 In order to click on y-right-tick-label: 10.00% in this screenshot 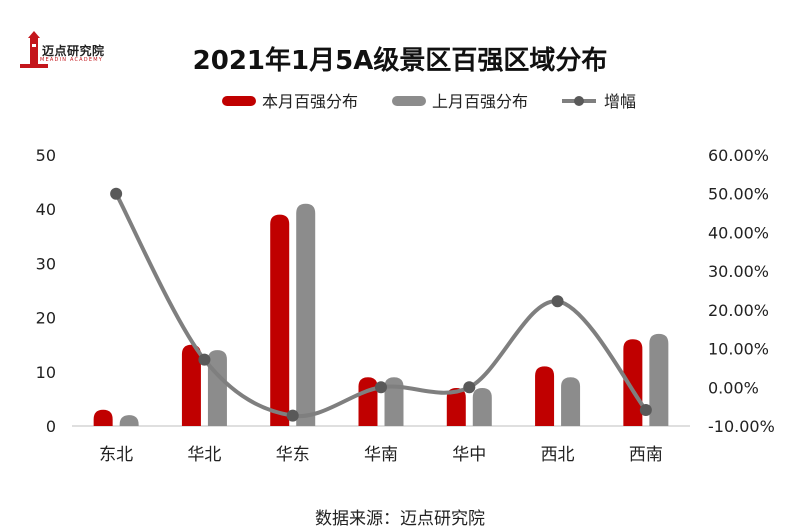, I will do `click(738, 349)`.